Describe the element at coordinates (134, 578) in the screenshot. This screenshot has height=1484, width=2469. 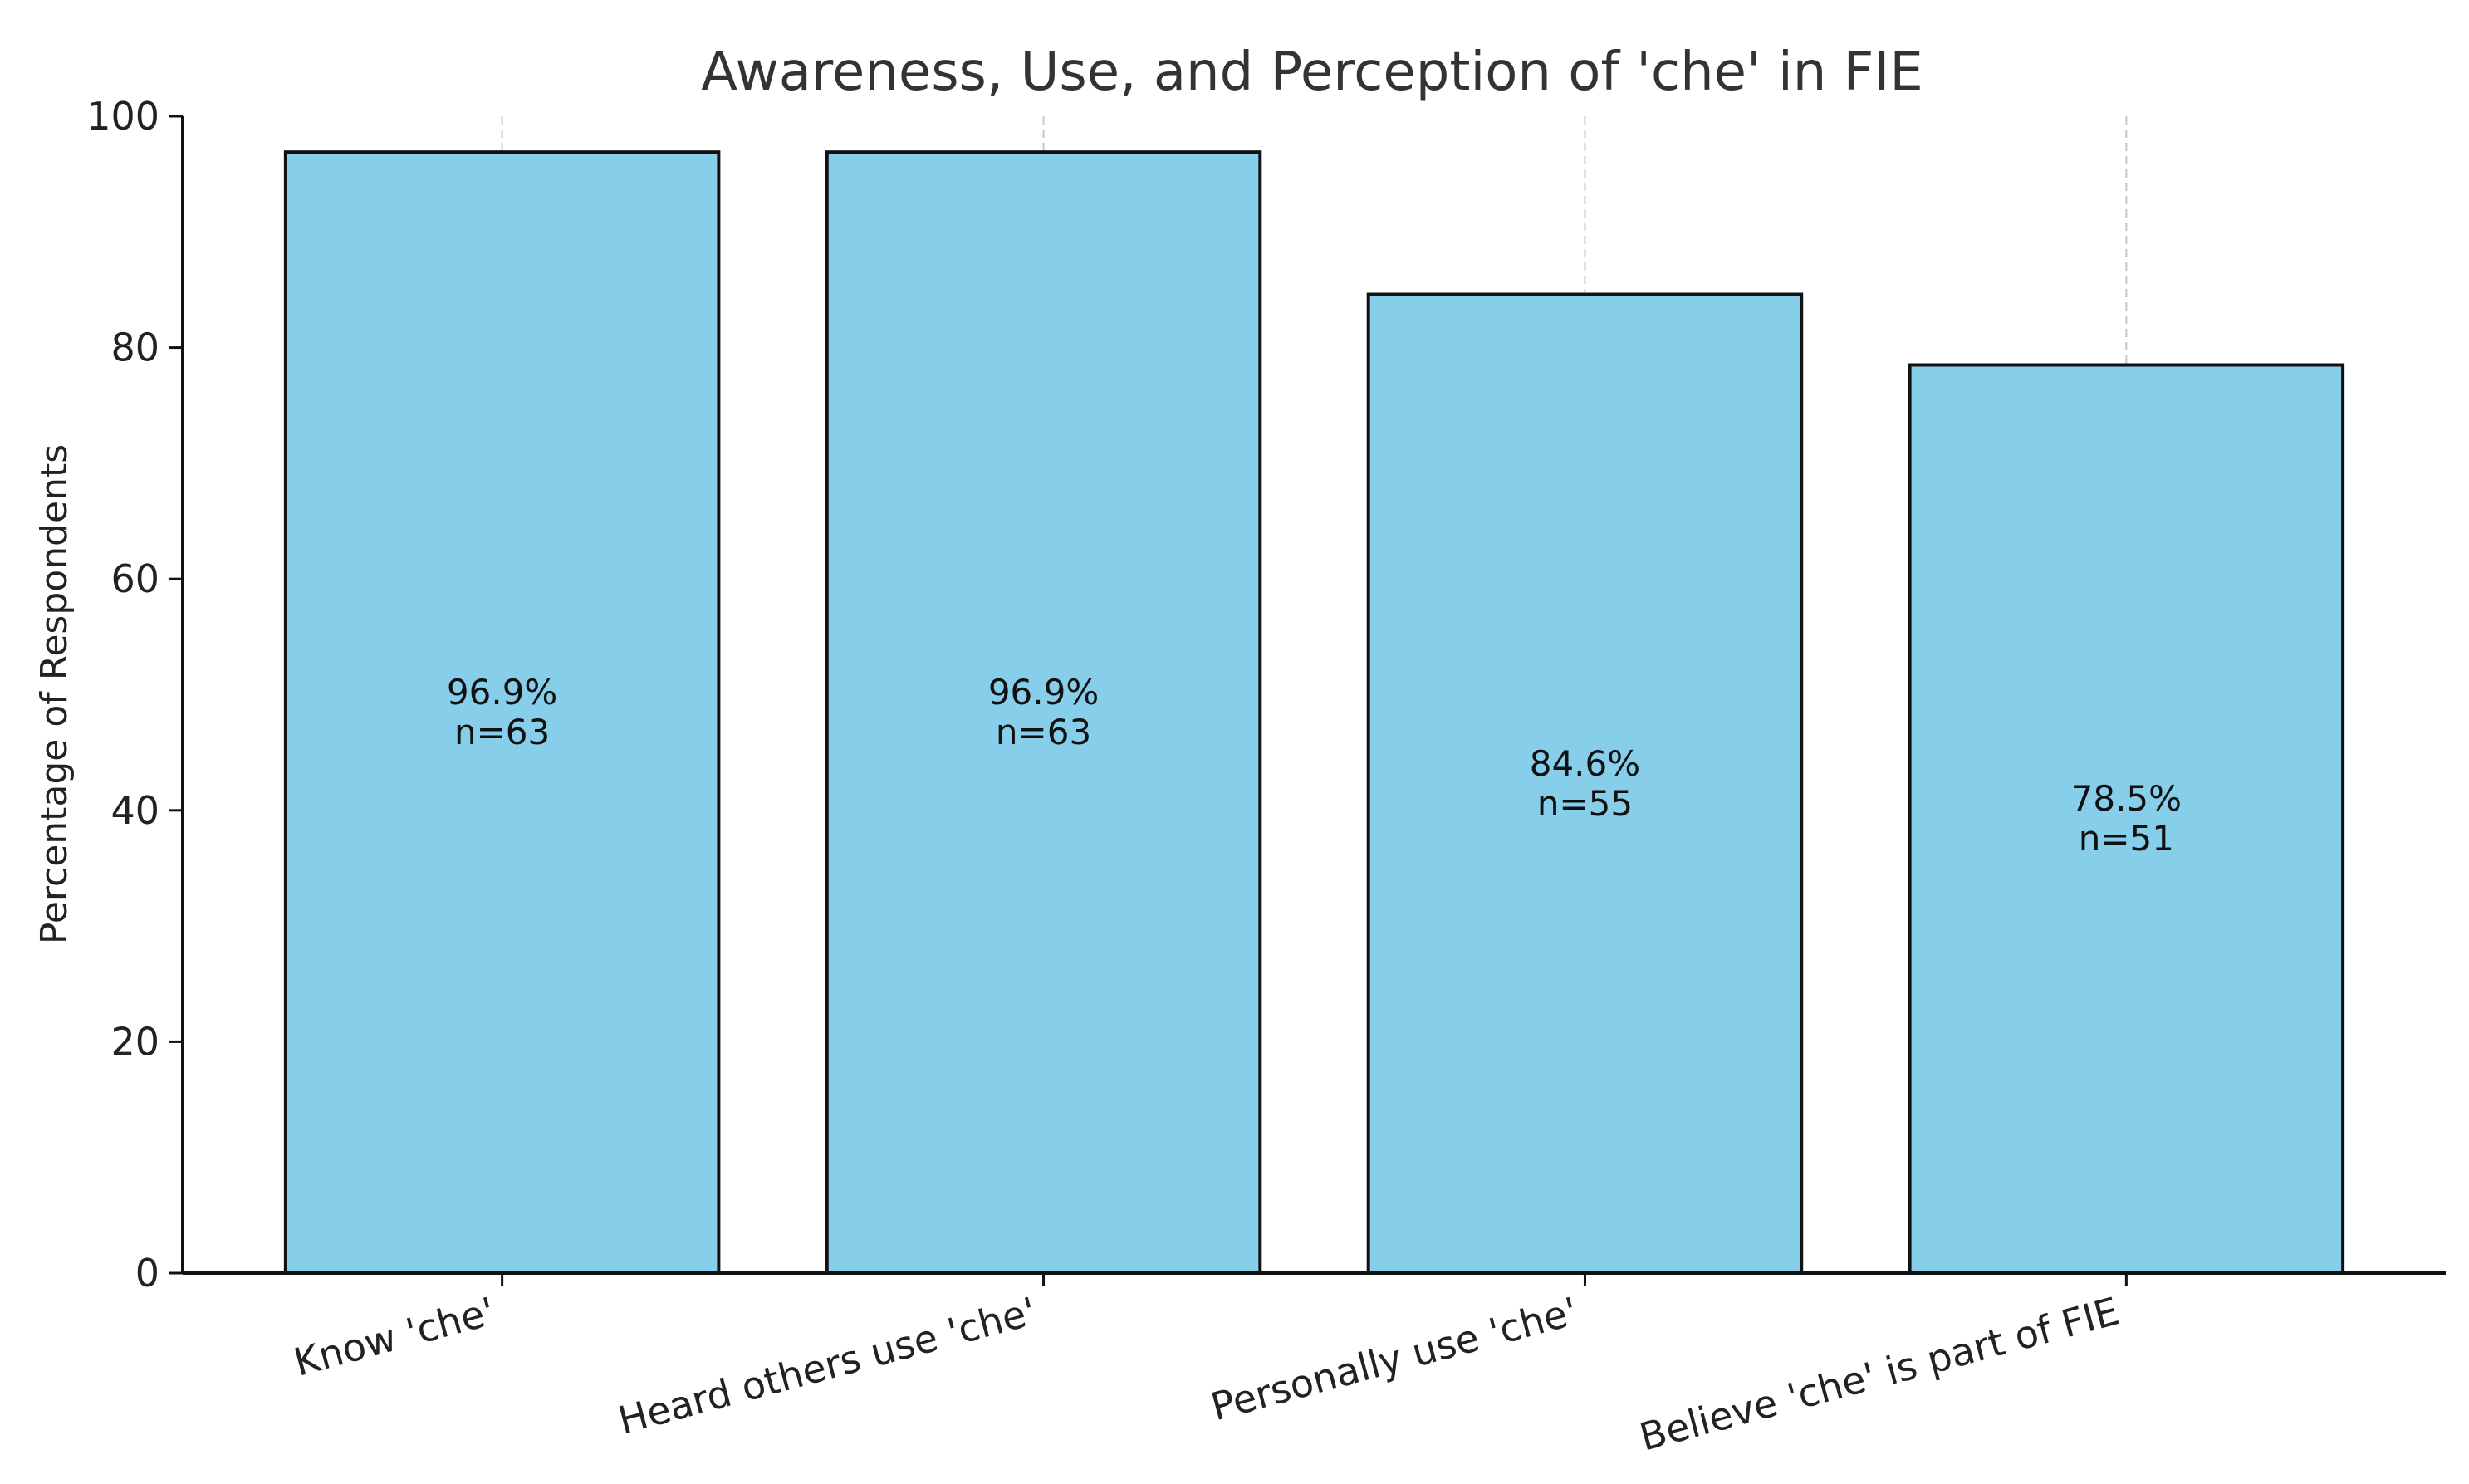
I see `y-tick-label: 60` at that location.